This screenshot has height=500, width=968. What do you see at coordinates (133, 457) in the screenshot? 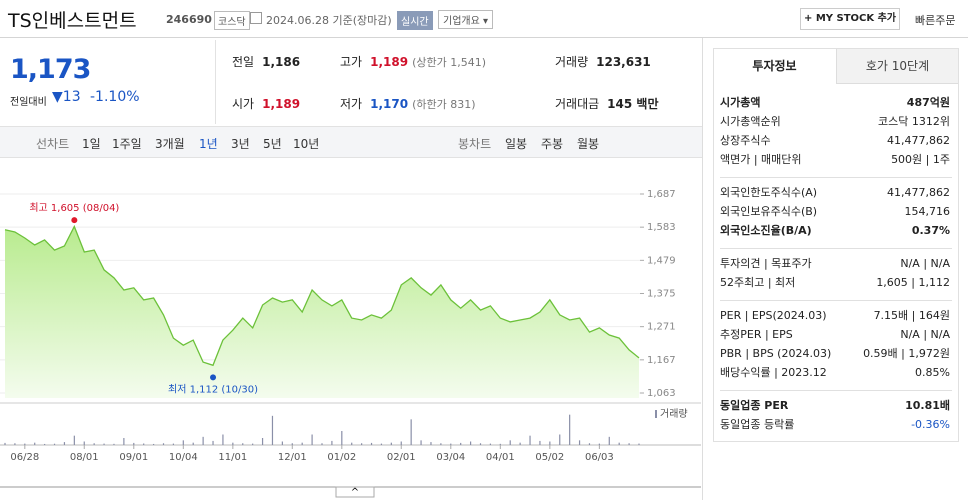
I see `x-tick-label: 09/01` at bounding box center [133, 457].